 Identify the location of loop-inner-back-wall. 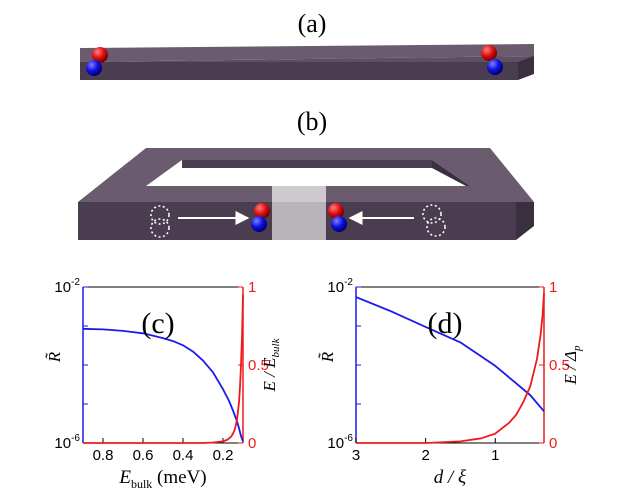
(307, 164).